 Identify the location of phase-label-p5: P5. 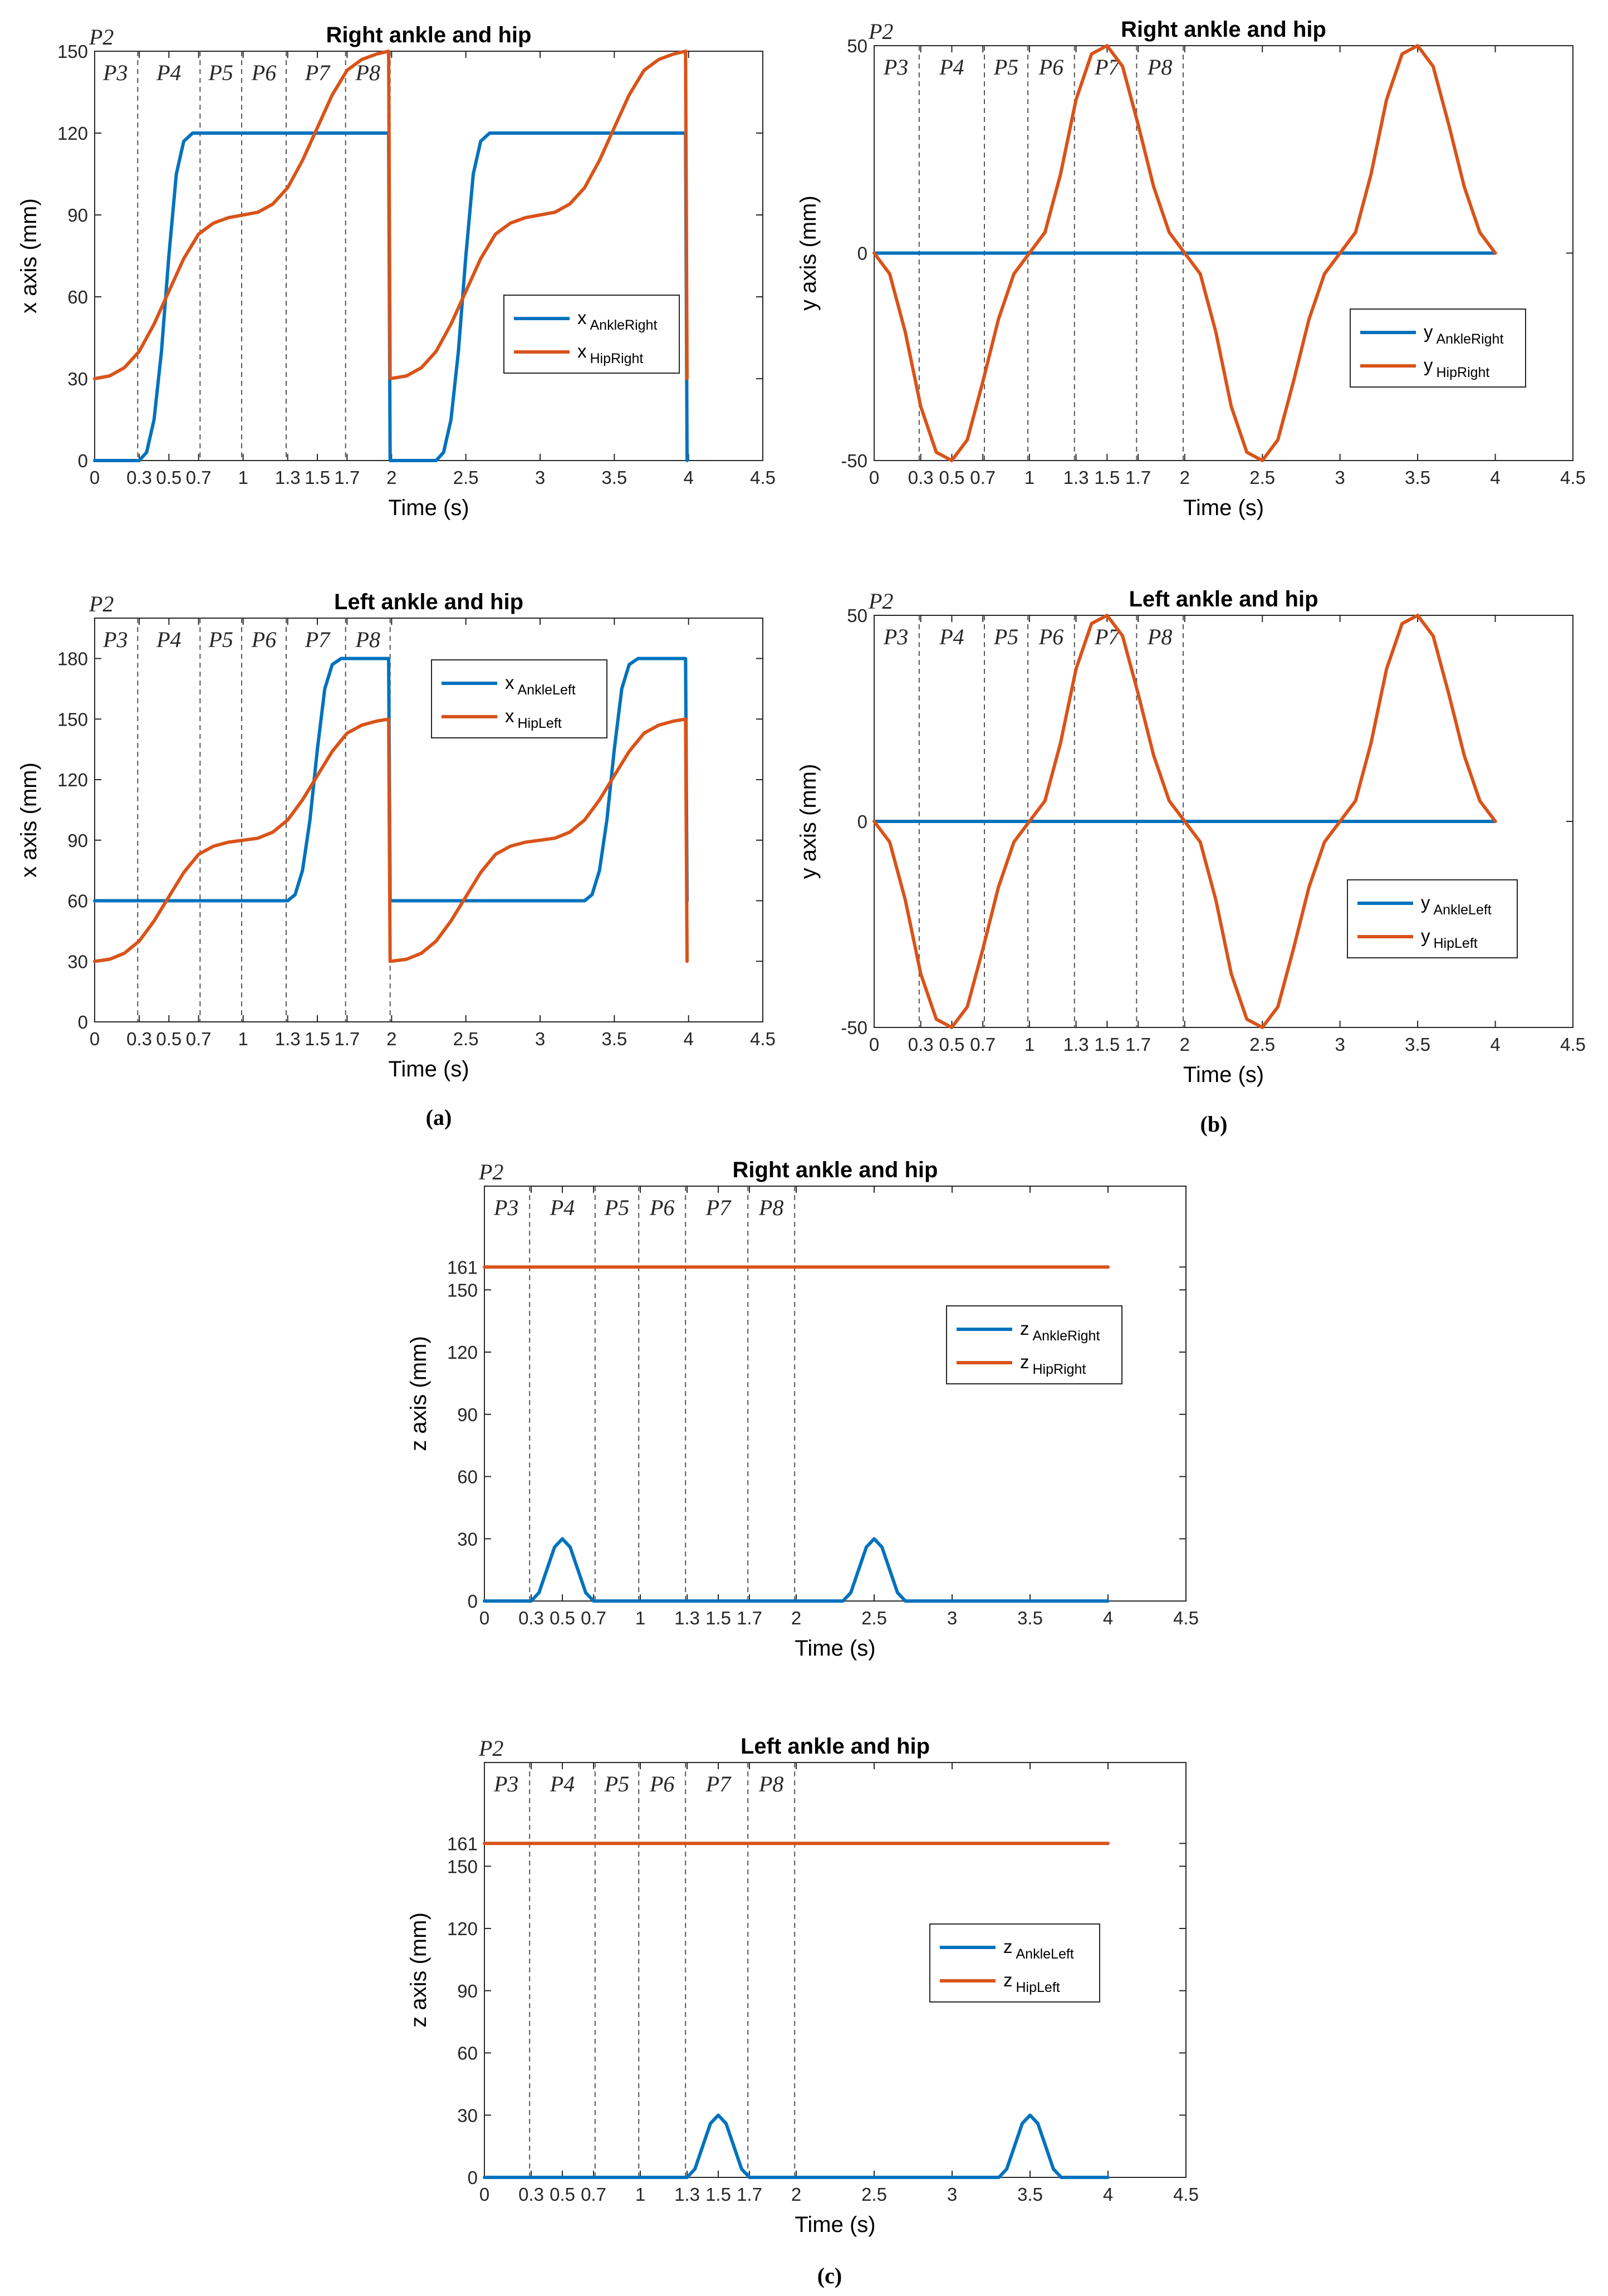
(220, 72).